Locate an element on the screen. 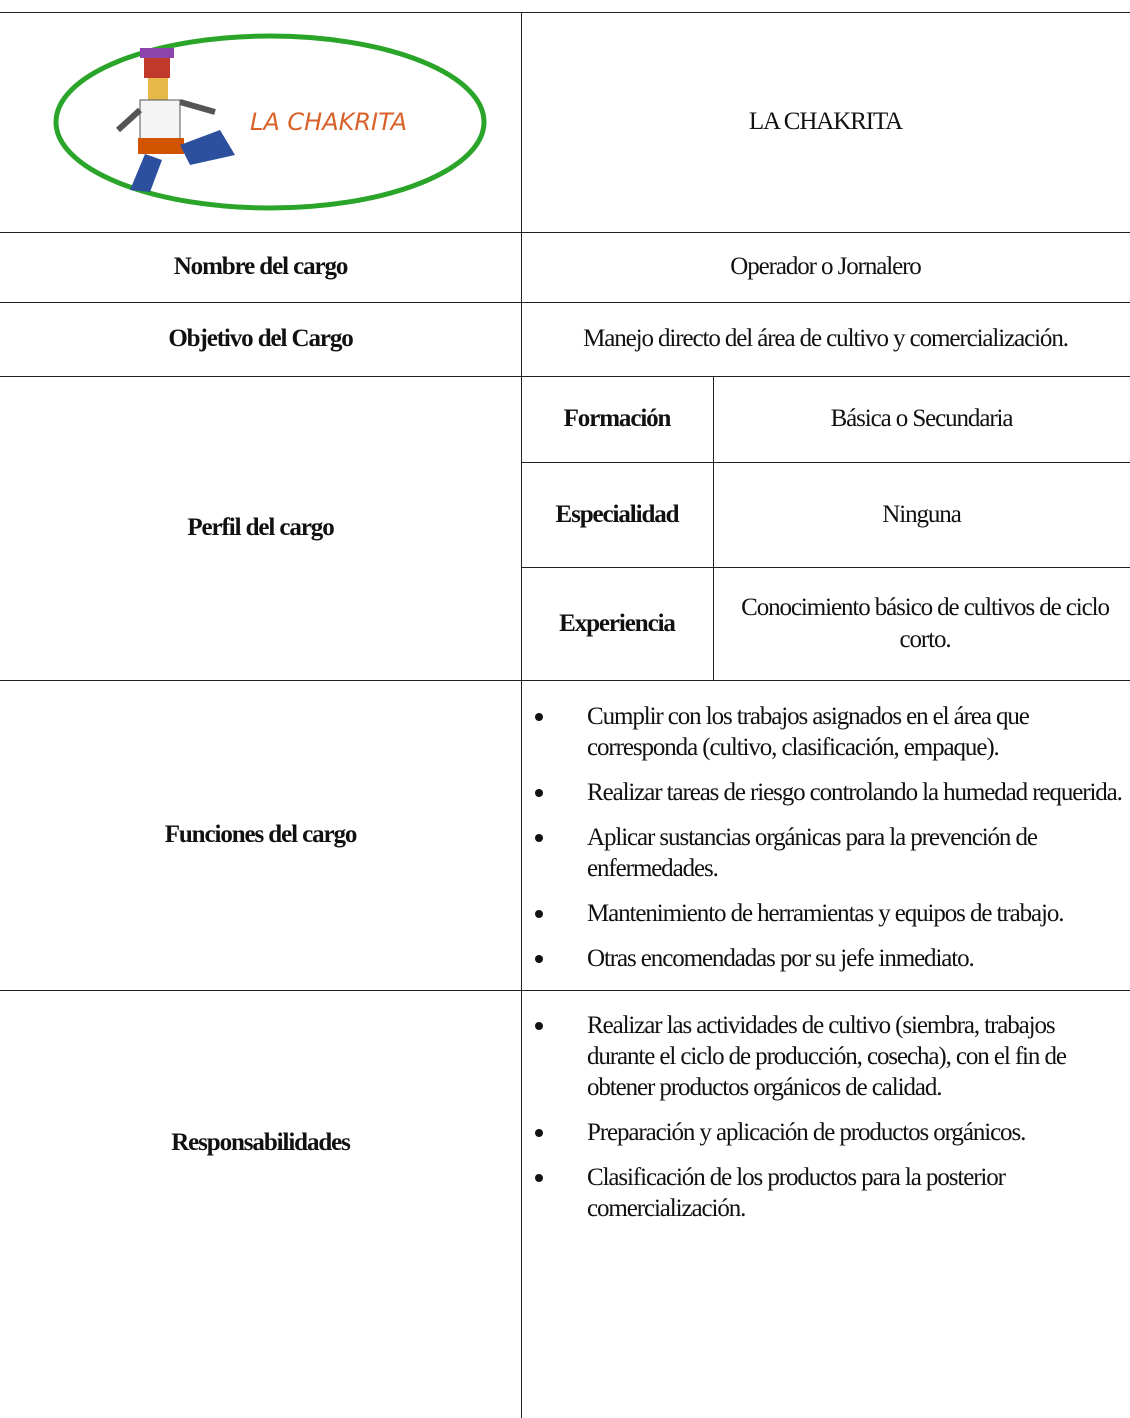 This screenshot has height=1418, width=1130. label: Responsabilidades is located at coordinates (261, 1142).